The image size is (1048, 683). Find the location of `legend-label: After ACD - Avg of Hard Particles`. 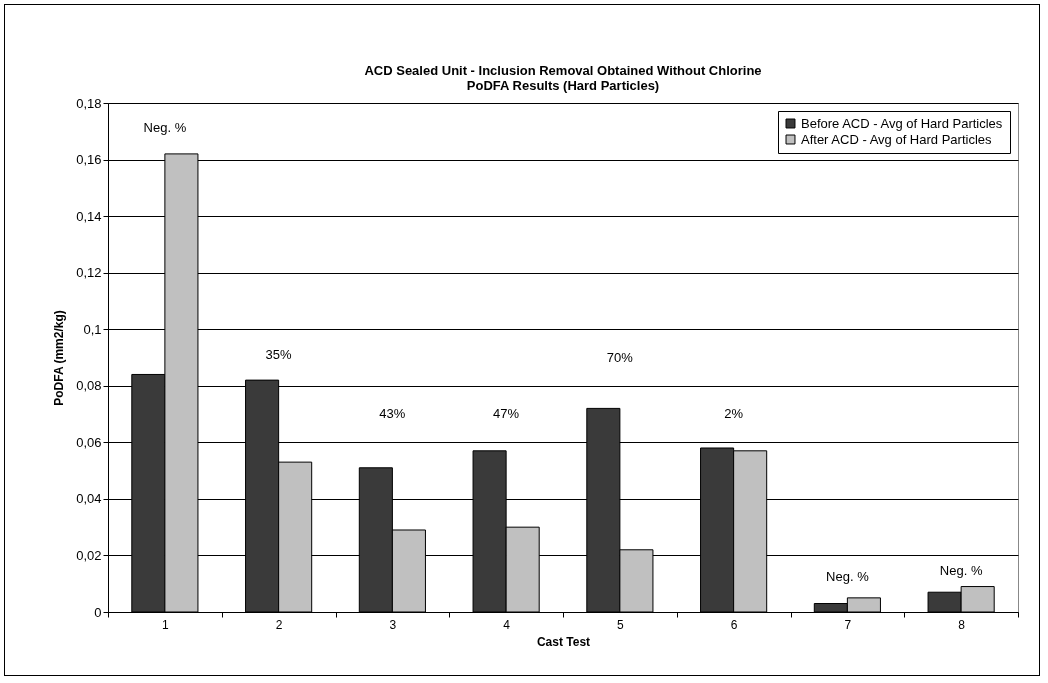

legend-label: After ACD - Avg of Hard Particles is located at coordinates (896, 139).